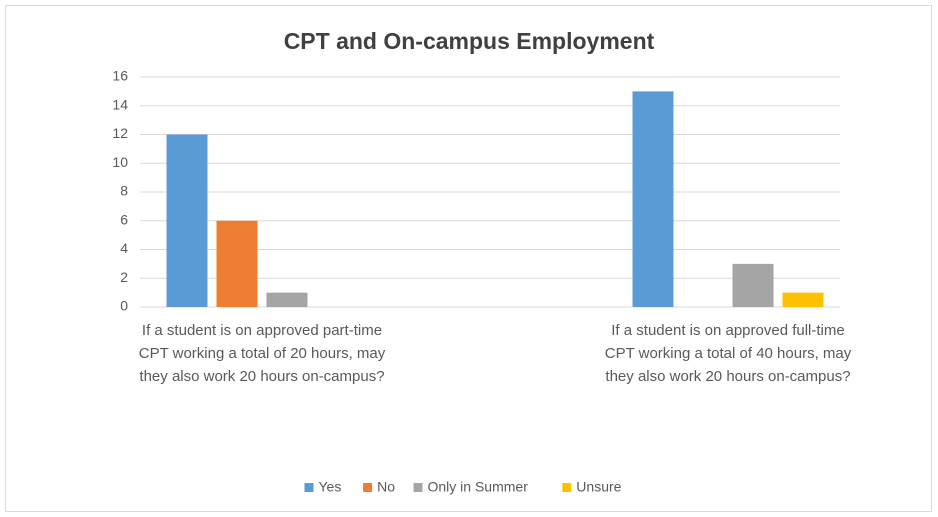 The image size is (938, 517). I want to click on legend-label: Only in Summer, so click(478, 487).